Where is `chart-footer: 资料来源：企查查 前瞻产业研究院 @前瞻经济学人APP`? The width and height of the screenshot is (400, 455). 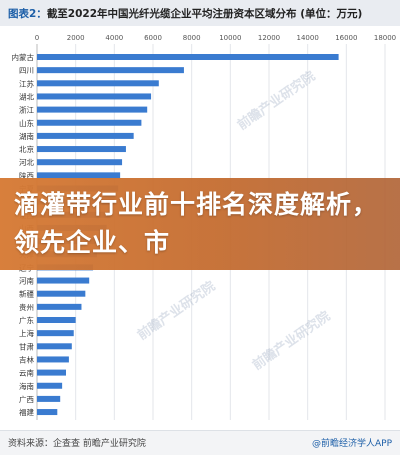 chart-footer: 资料来源：企查查 前瞻产业研究院 @前瞻经济学人APP is located at coordinates (200, 442).